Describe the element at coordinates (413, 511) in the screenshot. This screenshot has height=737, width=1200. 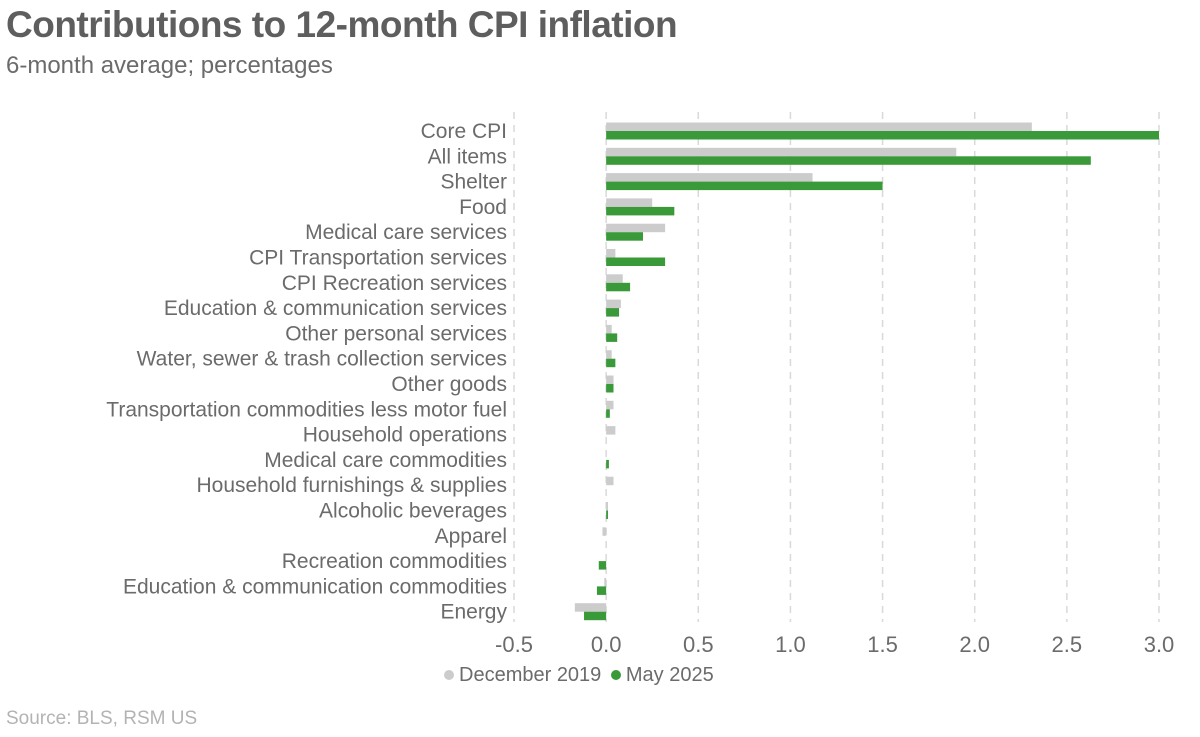
I see `category-label: Alcoholic beverages` at that location.